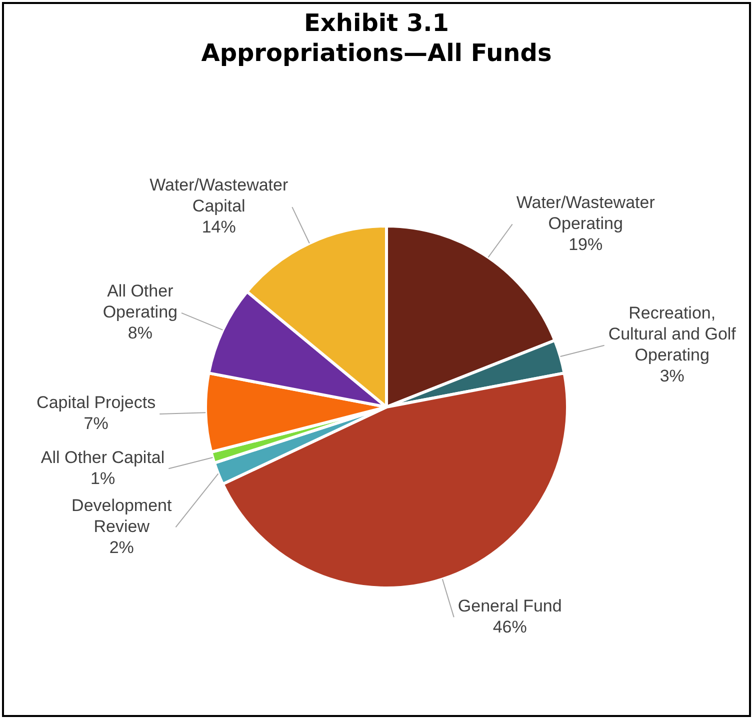 The width and height of the screenshot is (753, 719). What do you see at coordinates (509, 626) in the screenshot?
I see `data-label: 46%` at bounding box center [509, 626].